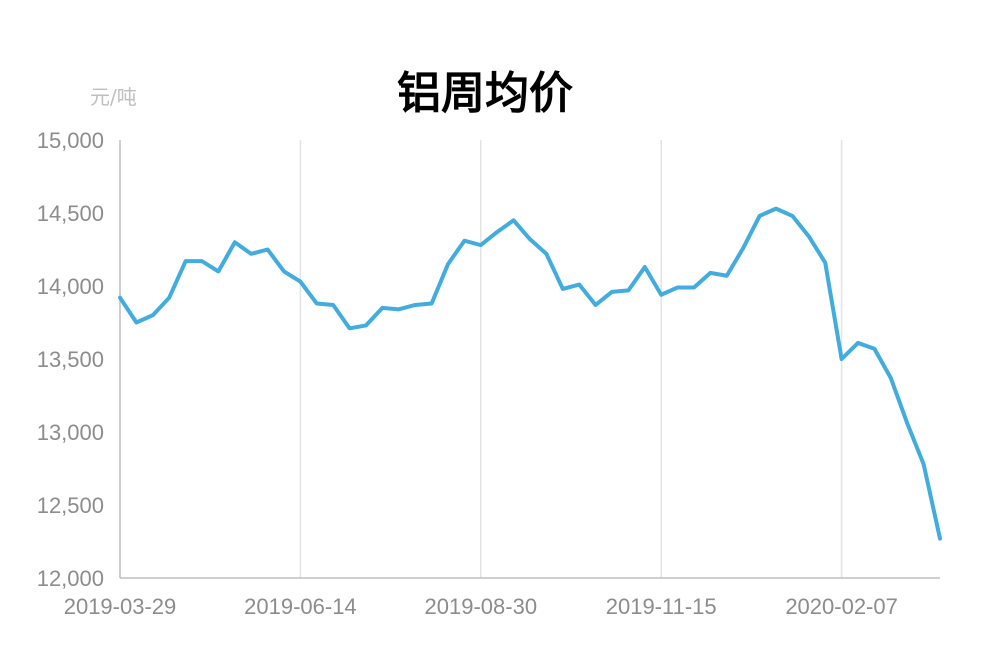 The image size is (1000, 660). Describe the element at coordinates (120, 606) in the screenshot. I see `x-tick-label: 2019-03-29` at that location.